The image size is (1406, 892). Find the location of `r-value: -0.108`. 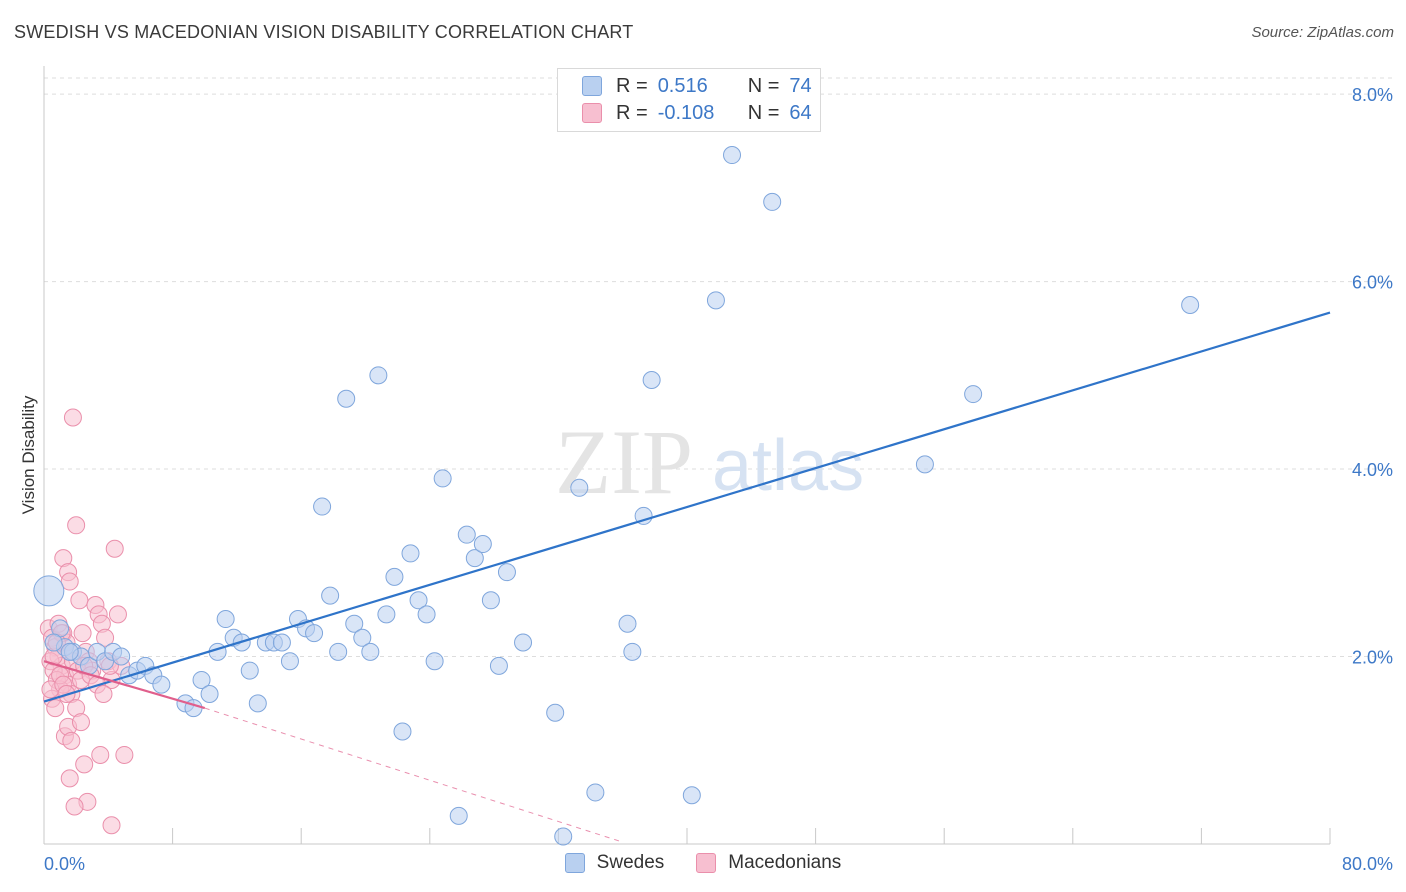

r-value: -0.108 is located at coordinates (686, 112).